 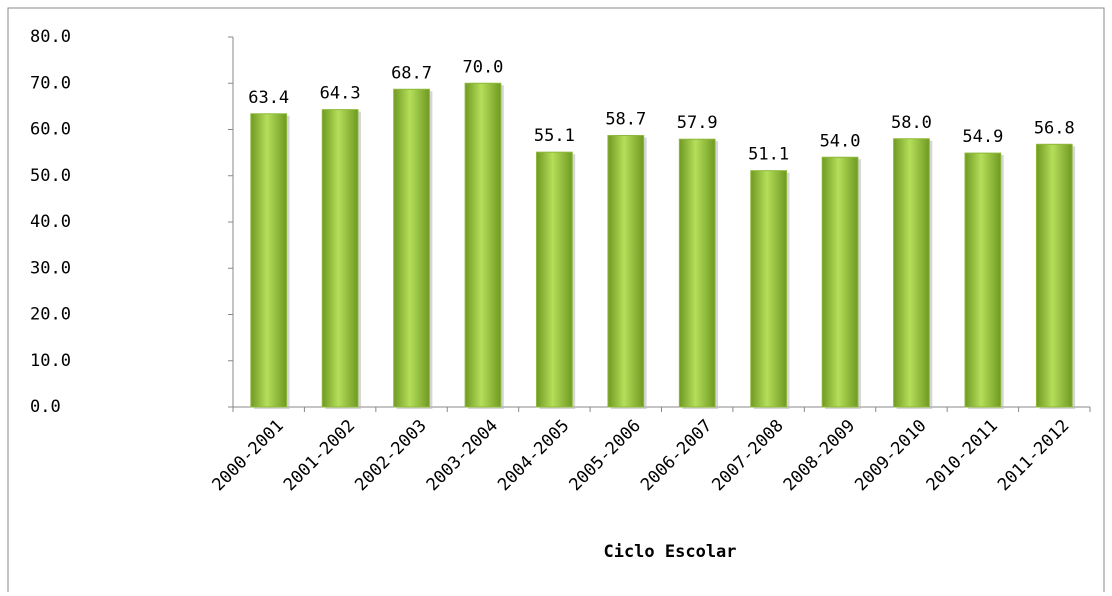 I want to click on data-label: 56.8, so click(x=1054, y=128).